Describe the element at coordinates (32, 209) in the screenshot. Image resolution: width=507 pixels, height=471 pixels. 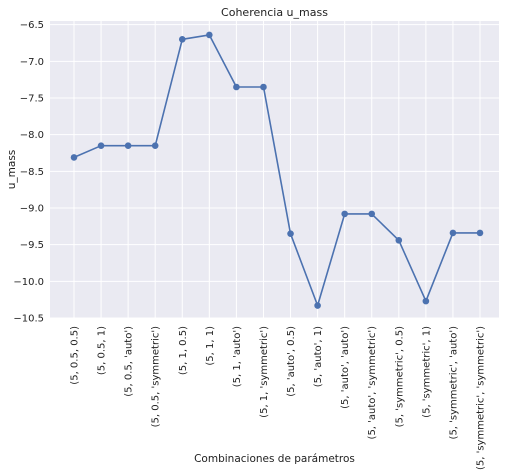
I see `y-tick-label: −9.0` at that location.